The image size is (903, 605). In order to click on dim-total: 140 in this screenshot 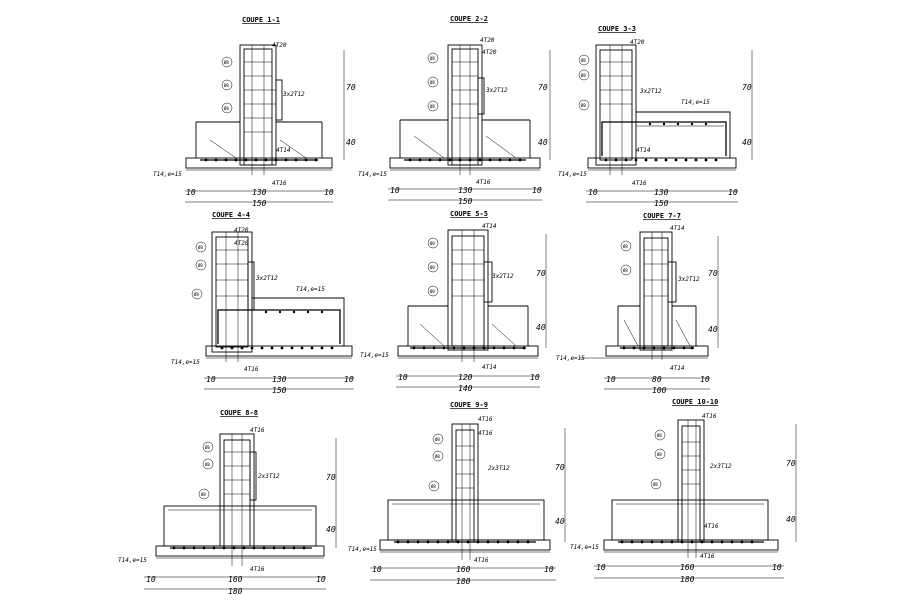, I will do `click(465, 388)`.